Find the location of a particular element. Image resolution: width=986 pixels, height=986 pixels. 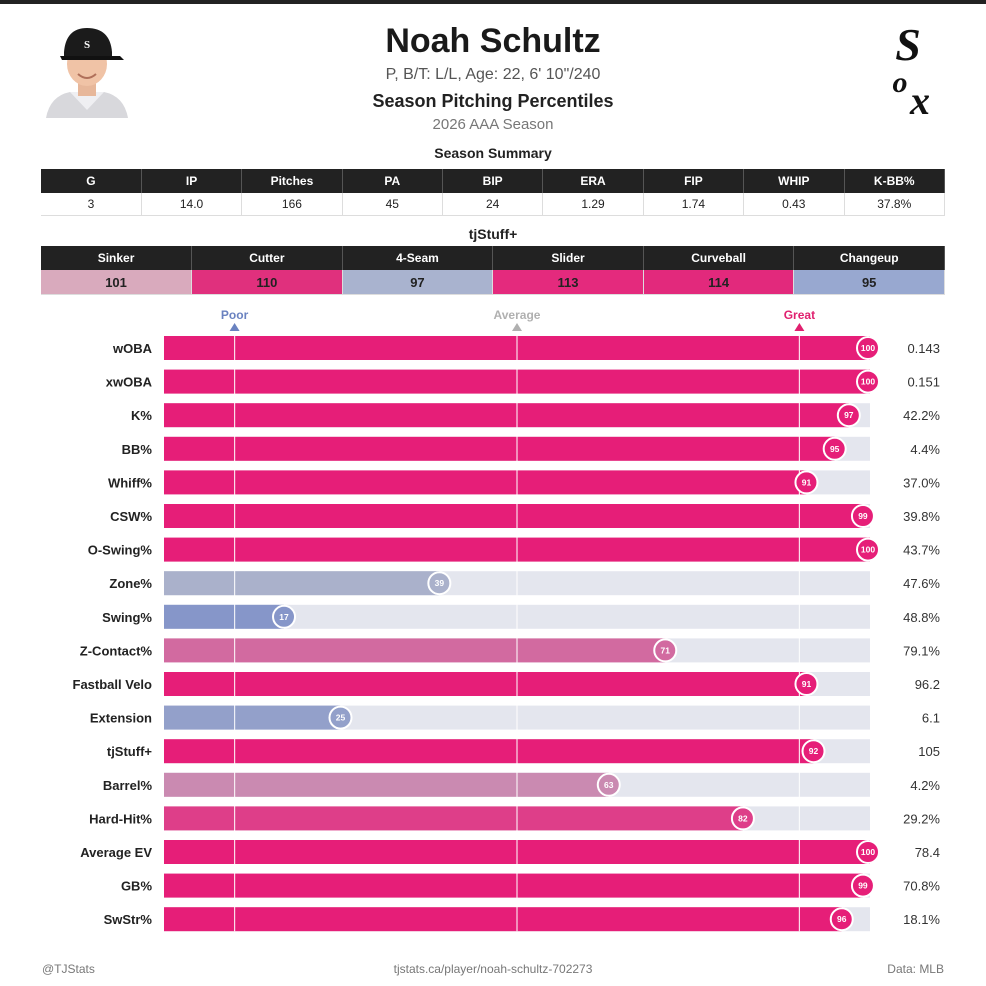

percentile-value: 82 is located at coordinates (743, 818).